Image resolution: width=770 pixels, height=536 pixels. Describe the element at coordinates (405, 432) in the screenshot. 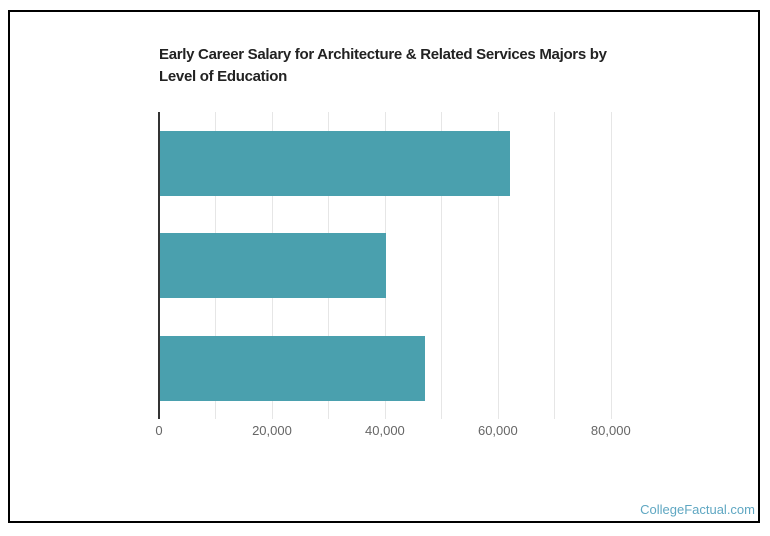

I see `x-axis-tick-labels: 0 20,000 40,000 60,000 80,000` at that location.